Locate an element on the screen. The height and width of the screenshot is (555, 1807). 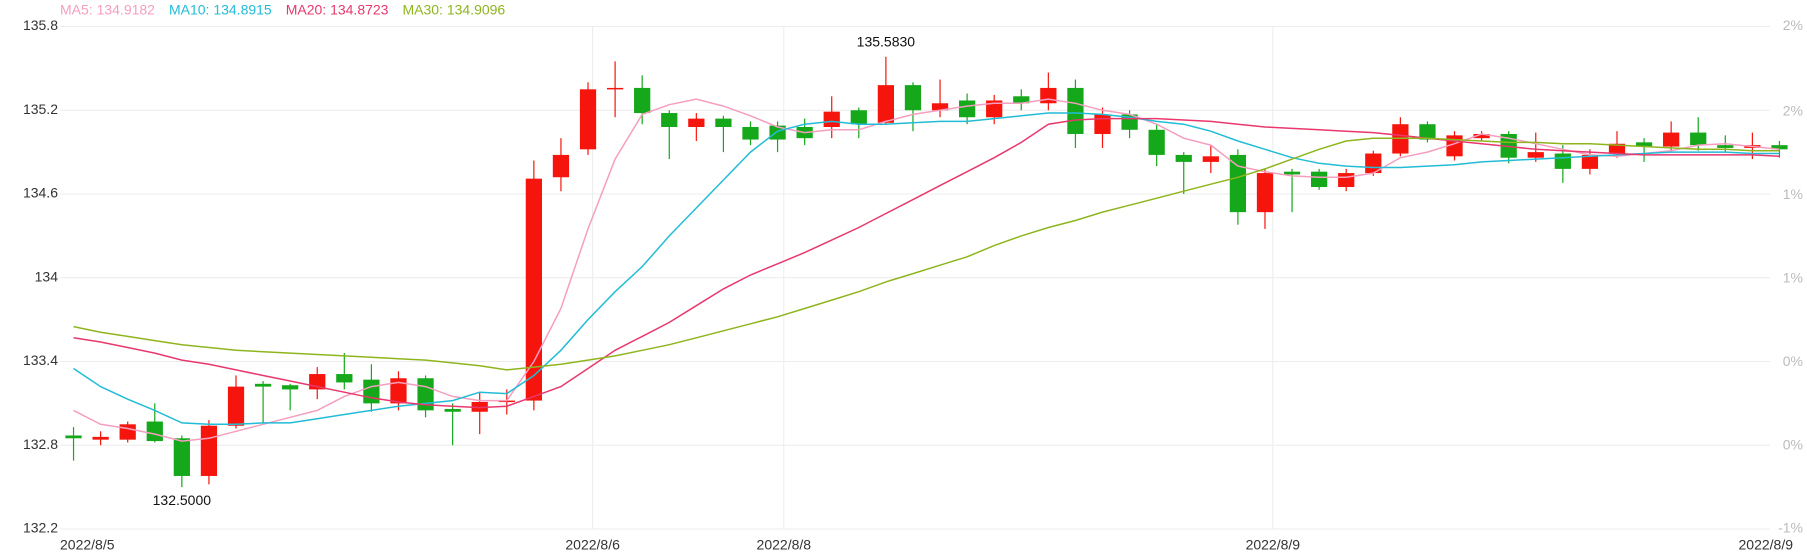
y-tick-label: 135.2 is located at coordinates (40, 109).